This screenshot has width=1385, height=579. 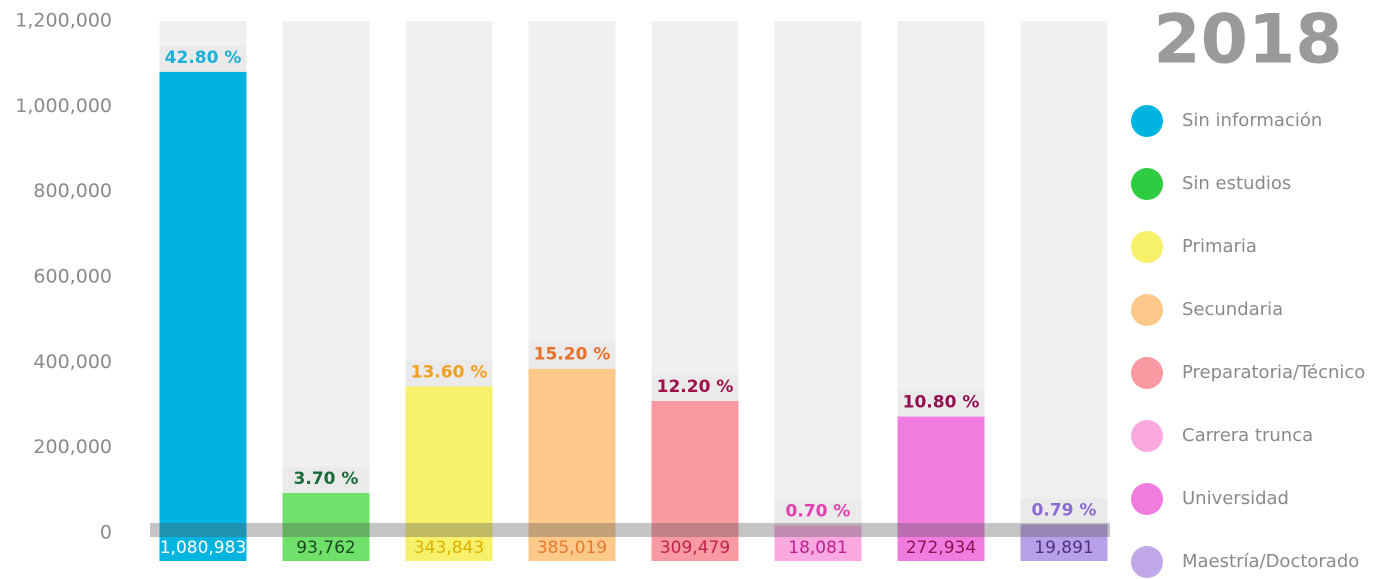 I want to click on y-tick-label: 600,000, so click(x=72, y=277).